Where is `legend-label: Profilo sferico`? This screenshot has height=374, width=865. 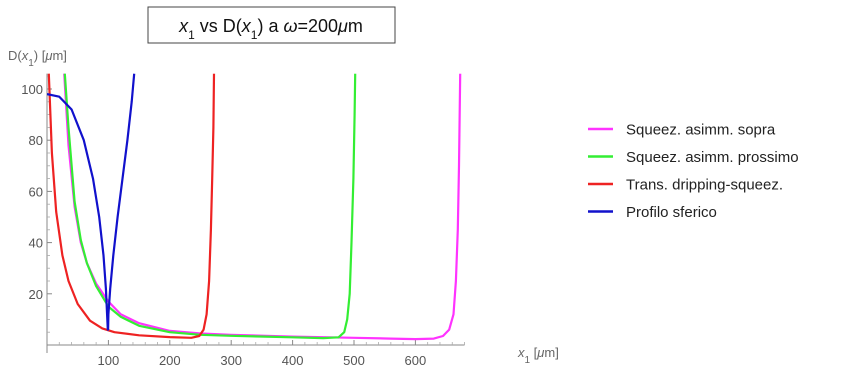
legend-label: Profilo sferico is located at coordinates (671, 212).